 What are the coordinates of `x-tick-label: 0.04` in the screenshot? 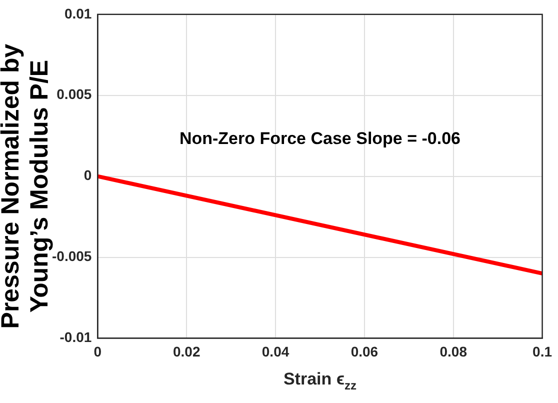 It's located at (276, 351).